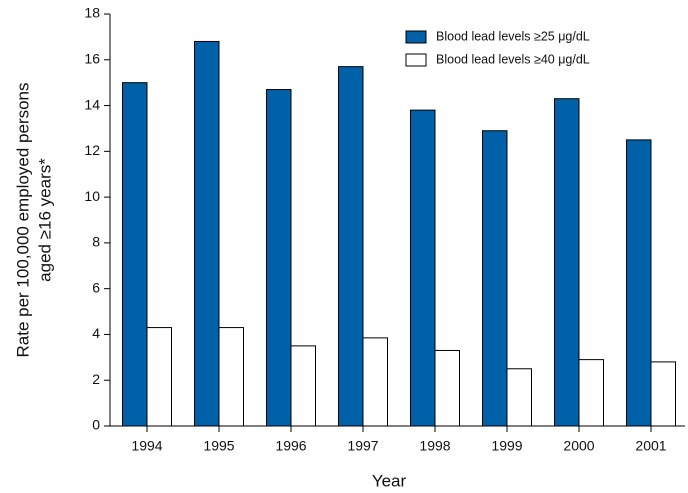 This screenshot has height=493, width=688. I want to click on y-tick-label: 10, so click(92, 196).